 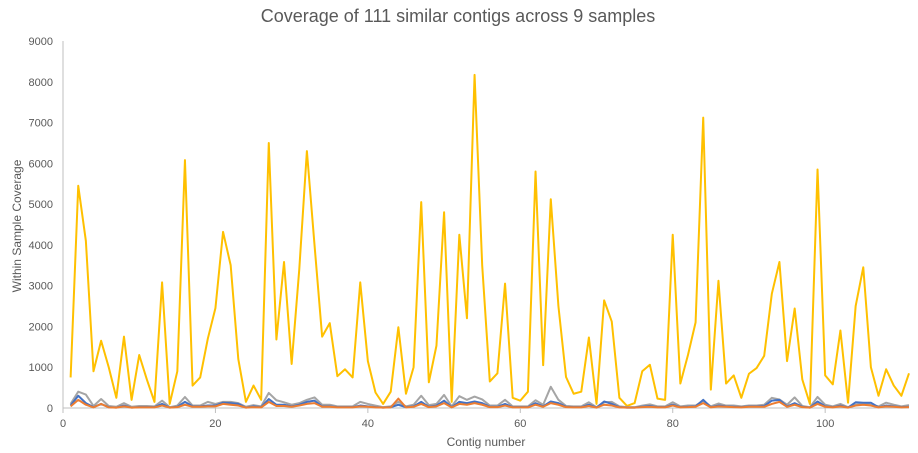 I want to click on y-tick-label: 9000, so click(x=41, y=42).